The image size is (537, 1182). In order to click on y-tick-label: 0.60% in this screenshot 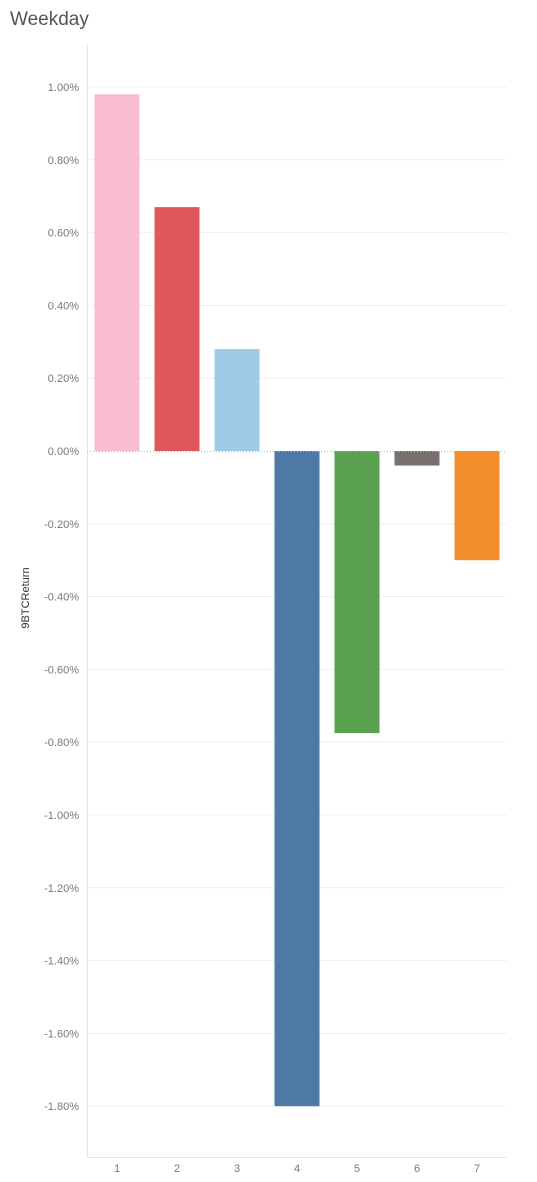, I will do `click(63, 234)`.